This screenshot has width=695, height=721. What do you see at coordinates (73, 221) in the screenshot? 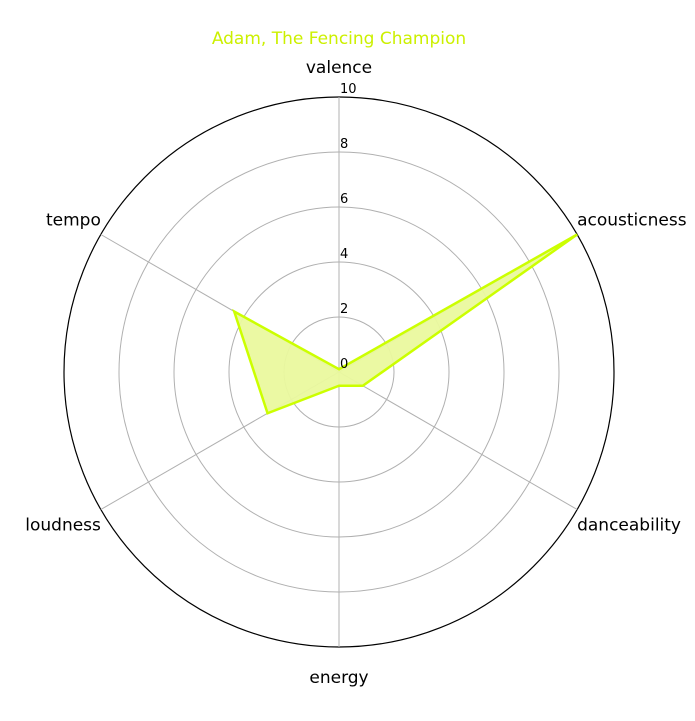
I see `axis-label-tempo: tempo` at bounding box center [73, 221].